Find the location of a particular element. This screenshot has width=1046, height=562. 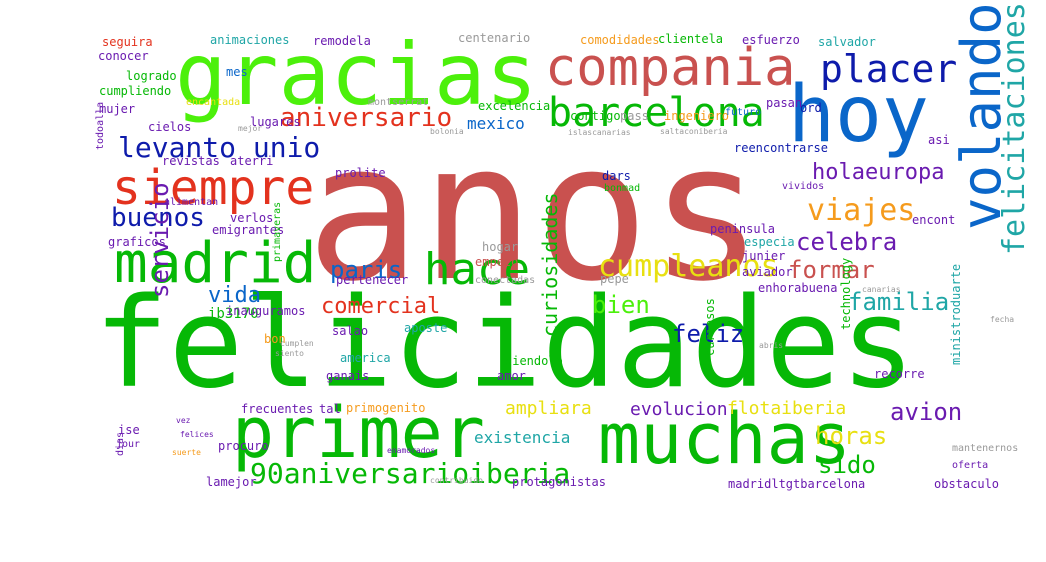

cloud-word-abris: abris is located at coordinates (771, 345).